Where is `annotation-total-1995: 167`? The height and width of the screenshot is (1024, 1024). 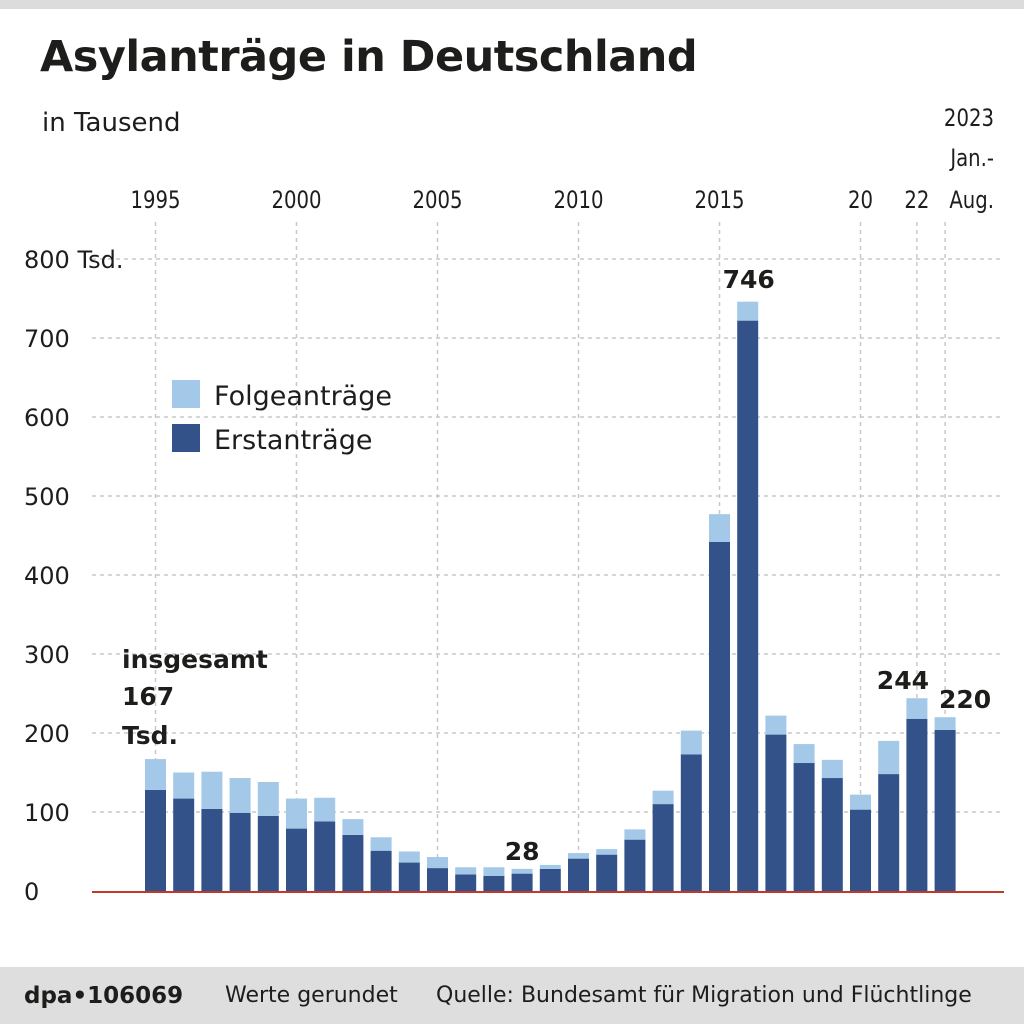 annotation-total-1995: 167 is located at coordinates (148, 696).